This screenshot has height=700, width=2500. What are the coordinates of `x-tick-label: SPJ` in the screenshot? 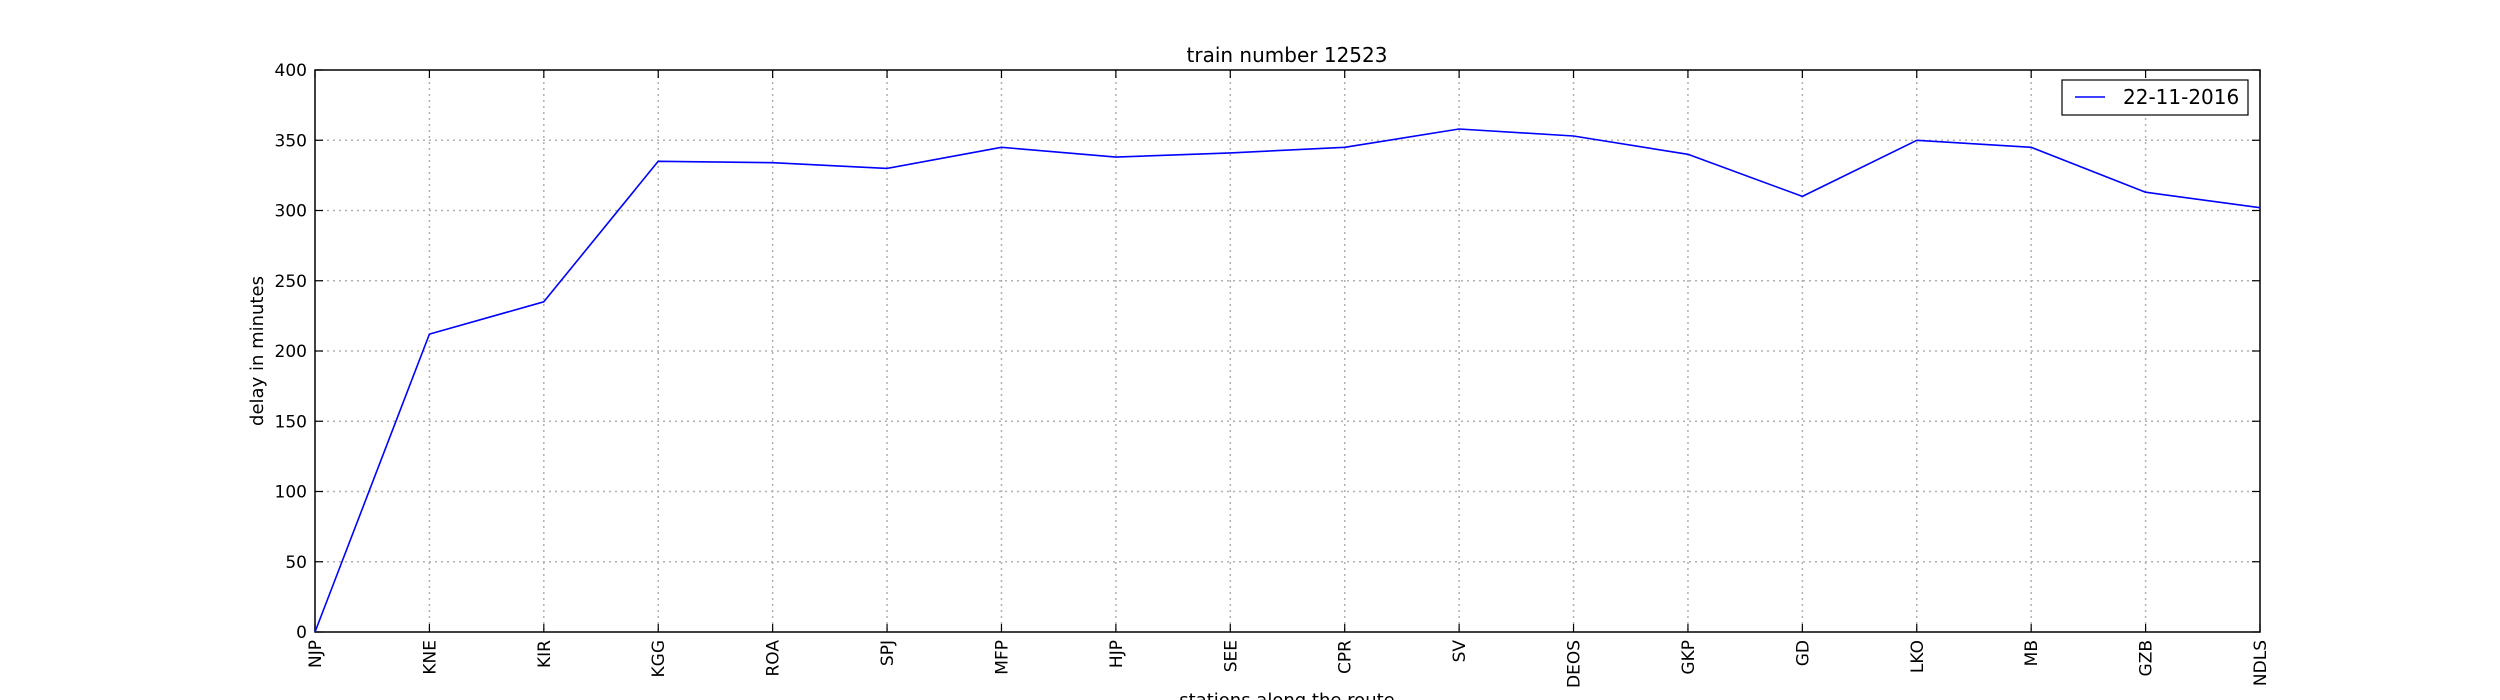 It's located at (888, 653).